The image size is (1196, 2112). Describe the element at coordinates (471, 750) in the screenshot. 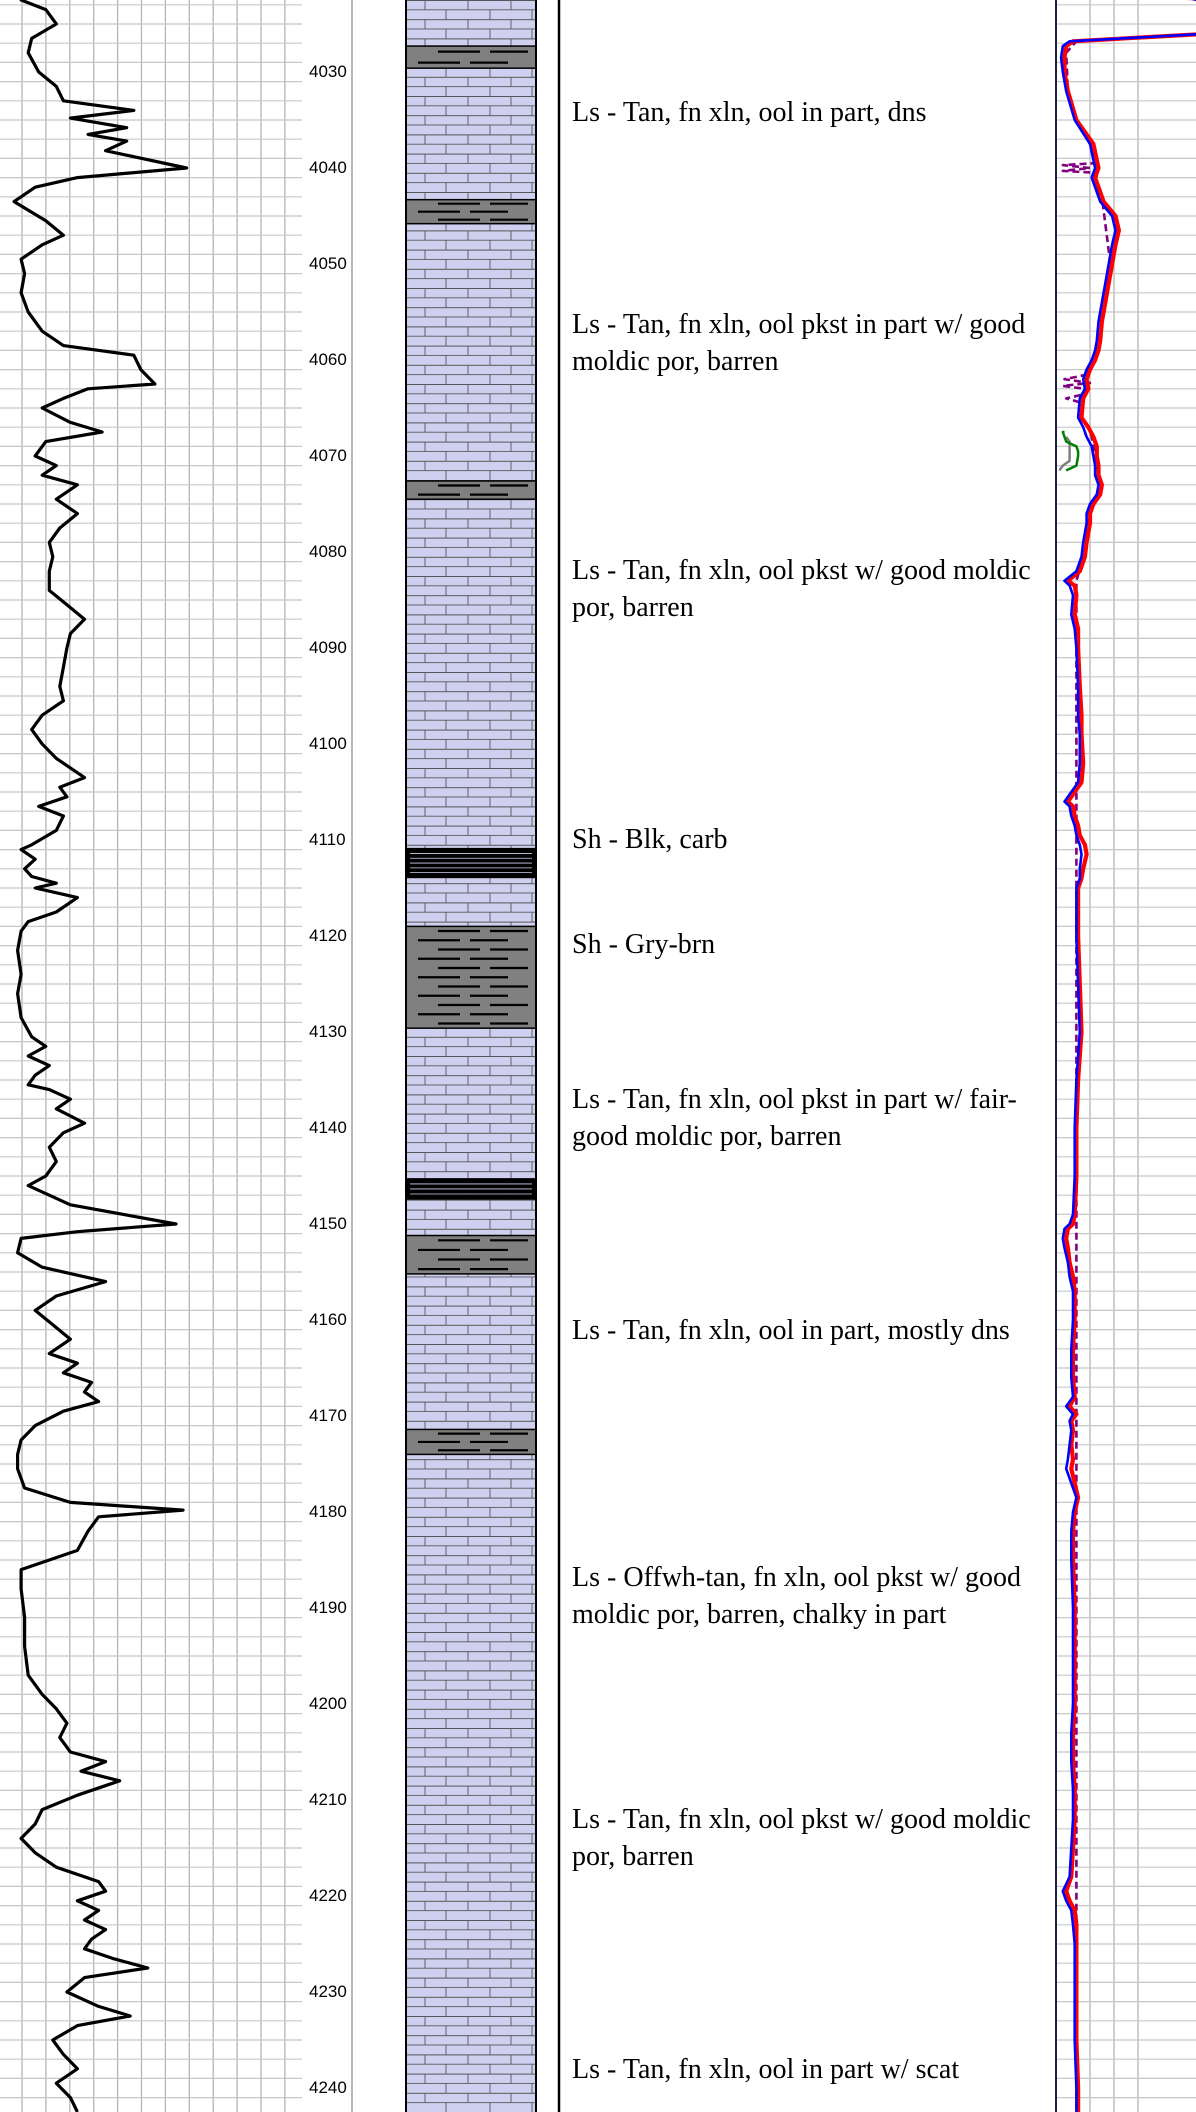

I see `shale-beds` at that location.